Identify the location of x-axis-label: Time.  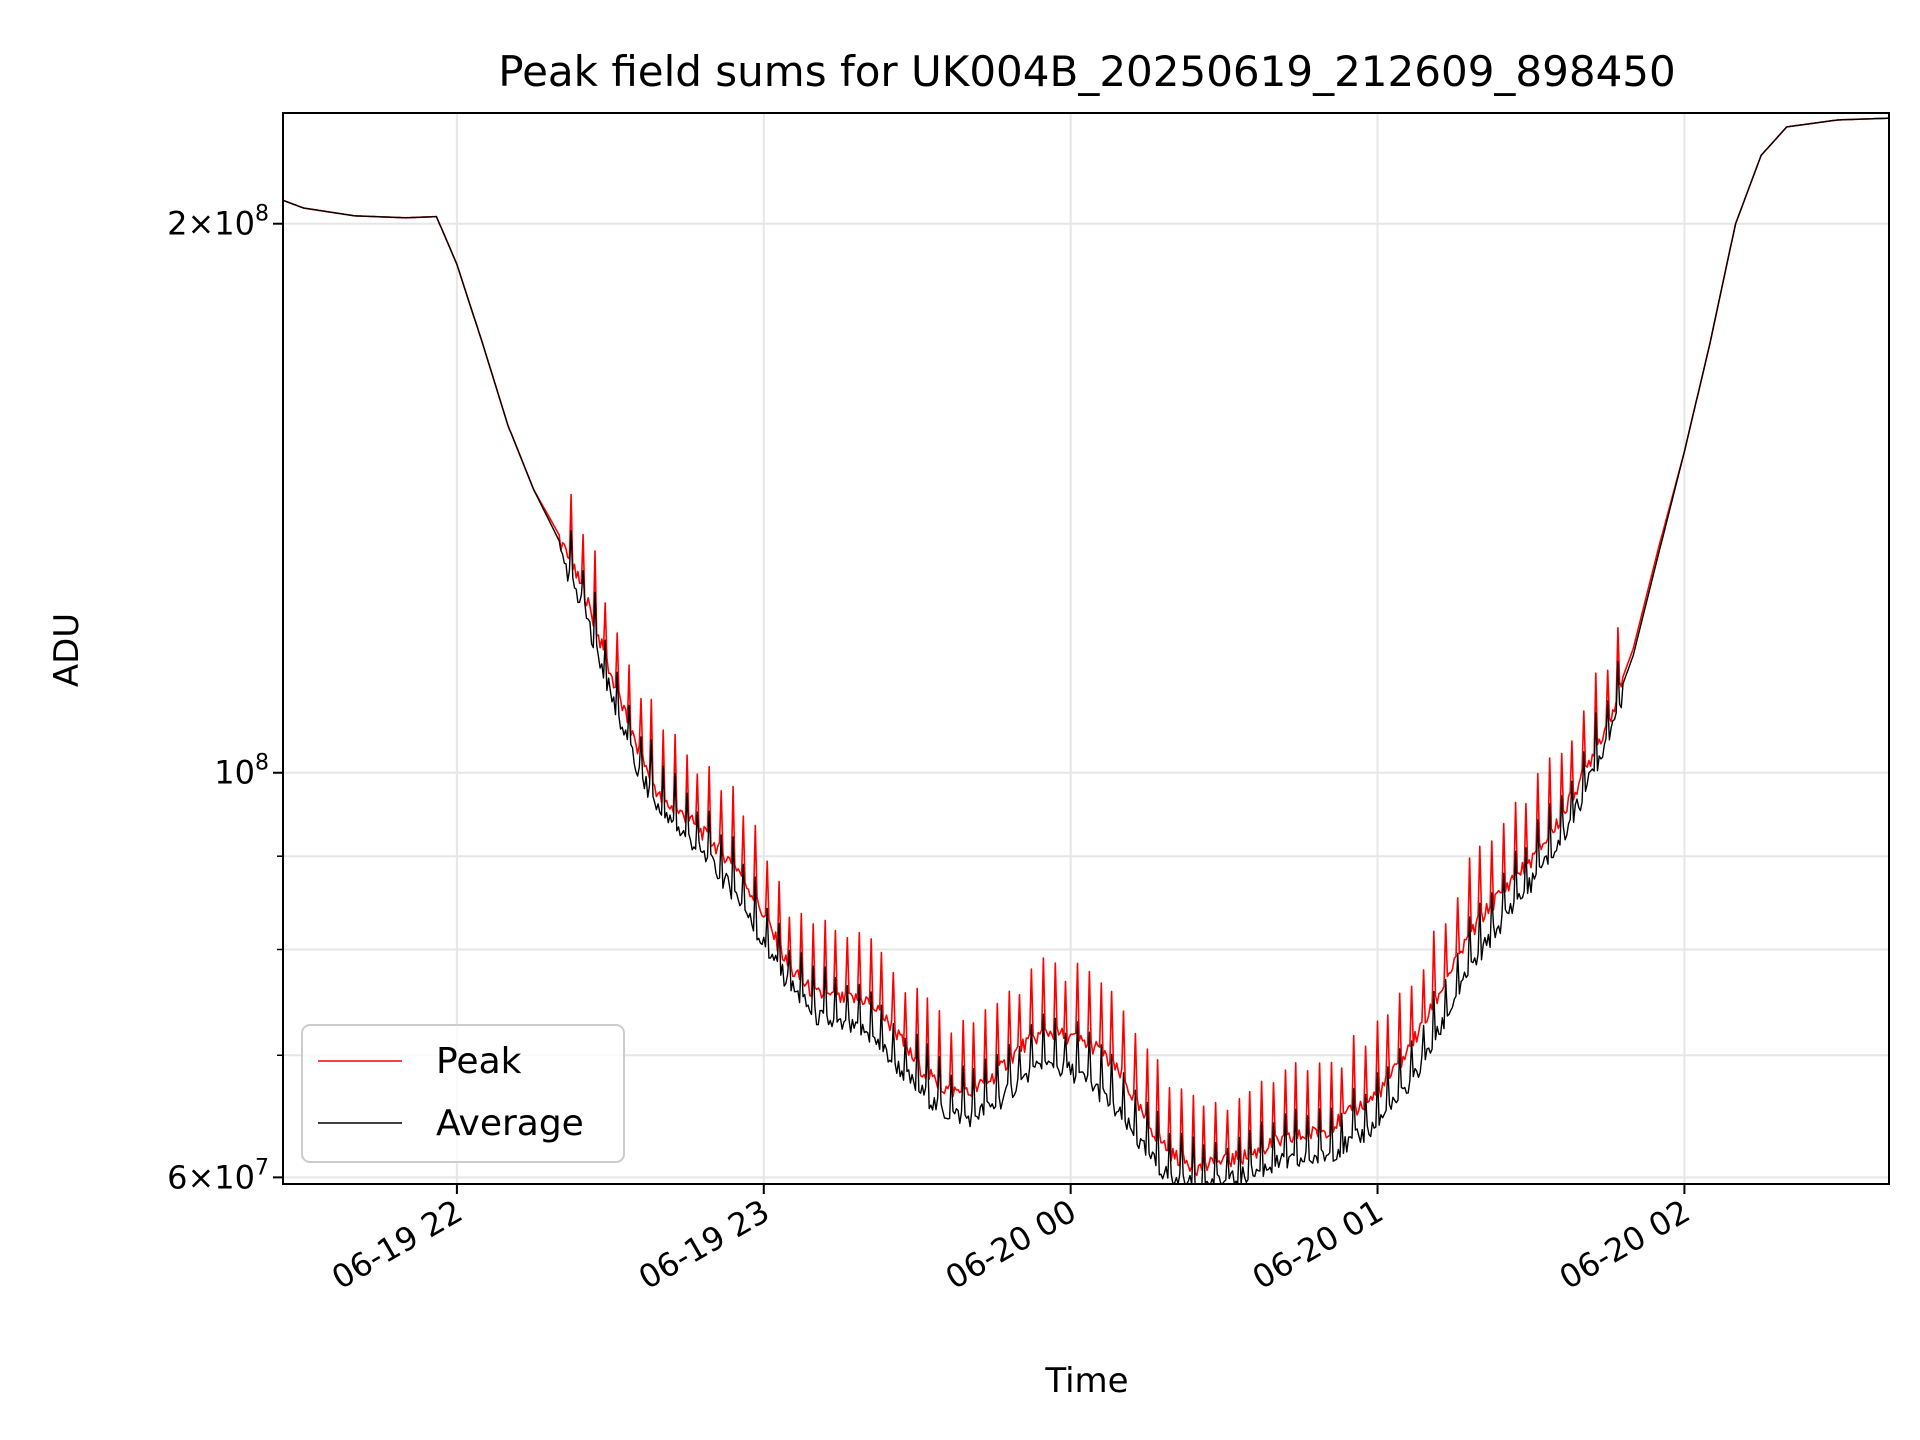
(1086, 1381).